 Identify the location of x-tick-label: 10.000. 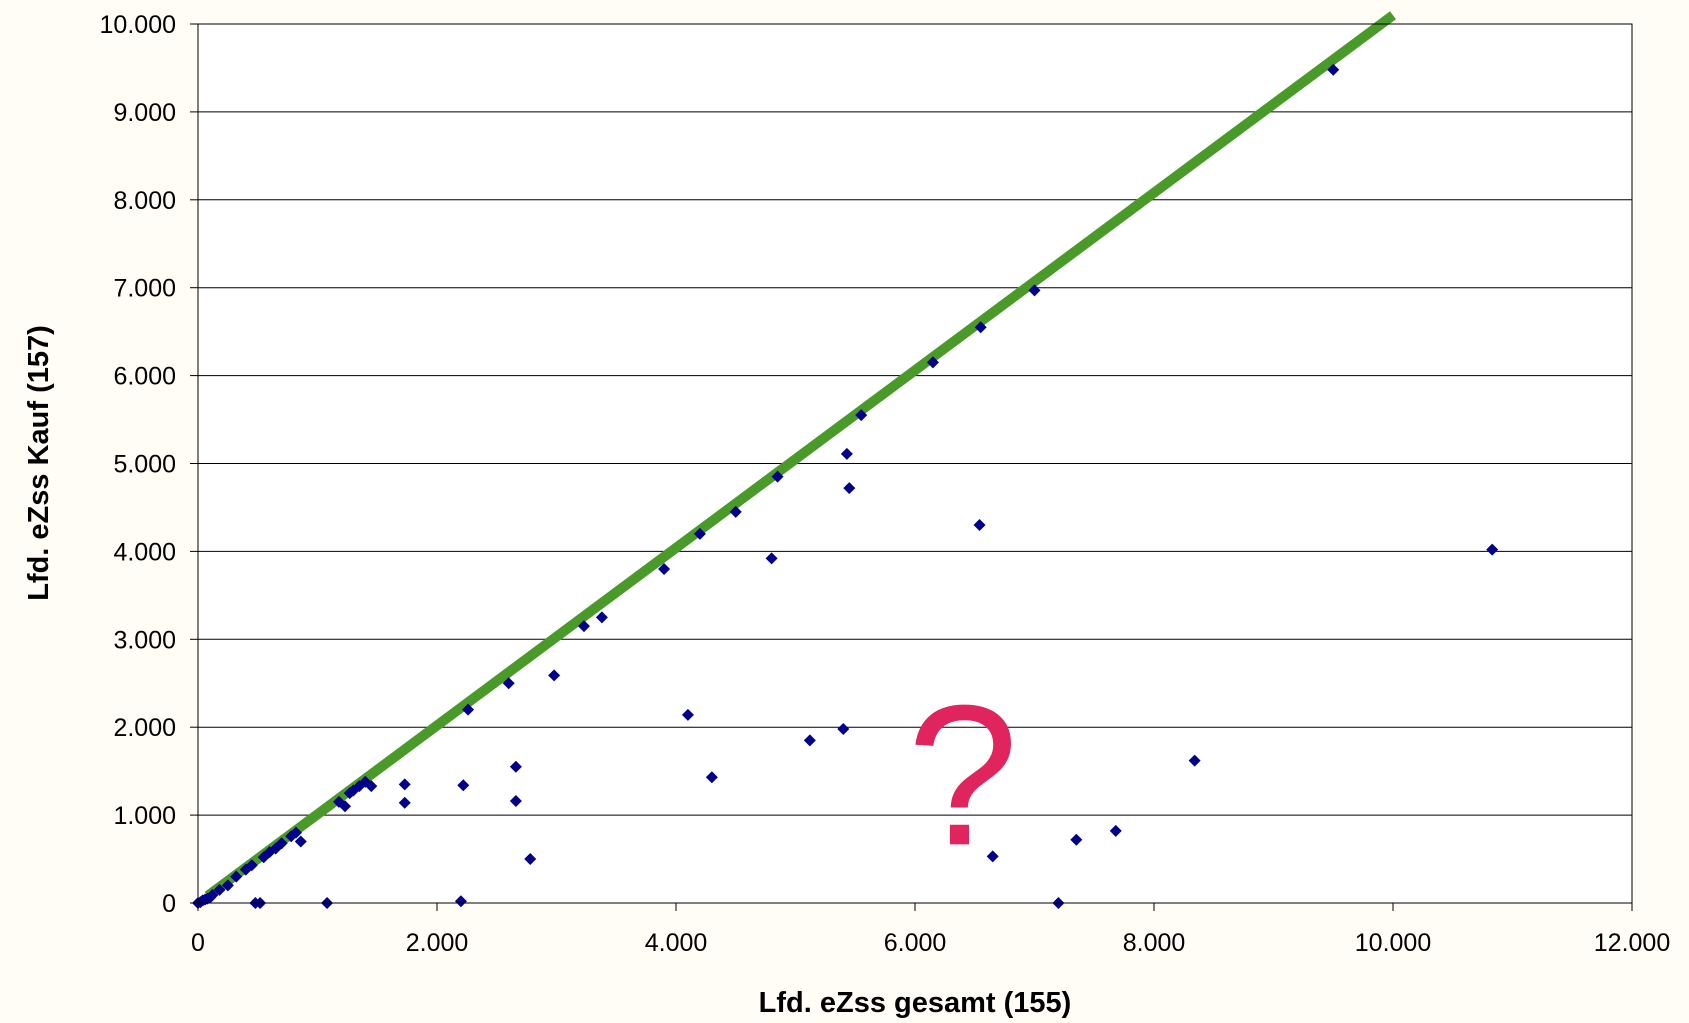
(1393, 943).